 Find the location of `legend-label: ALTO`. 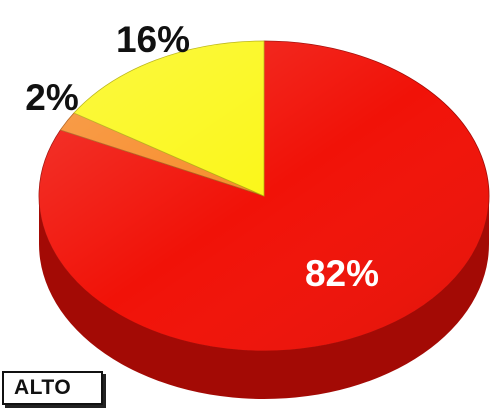

legend-label: ALTO is located at coordinates (43, 387).